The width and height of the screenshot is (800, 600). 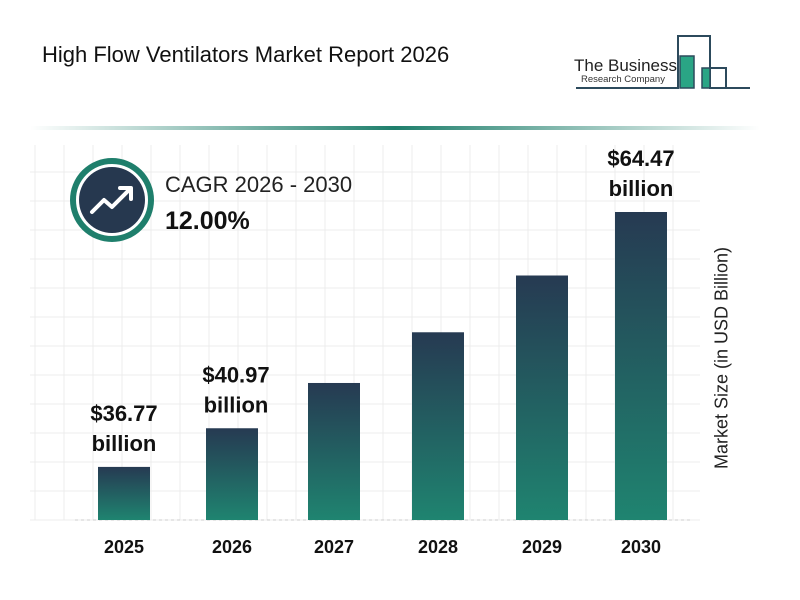 I want to click on trending-up-icon, so click(x=111, y=200).